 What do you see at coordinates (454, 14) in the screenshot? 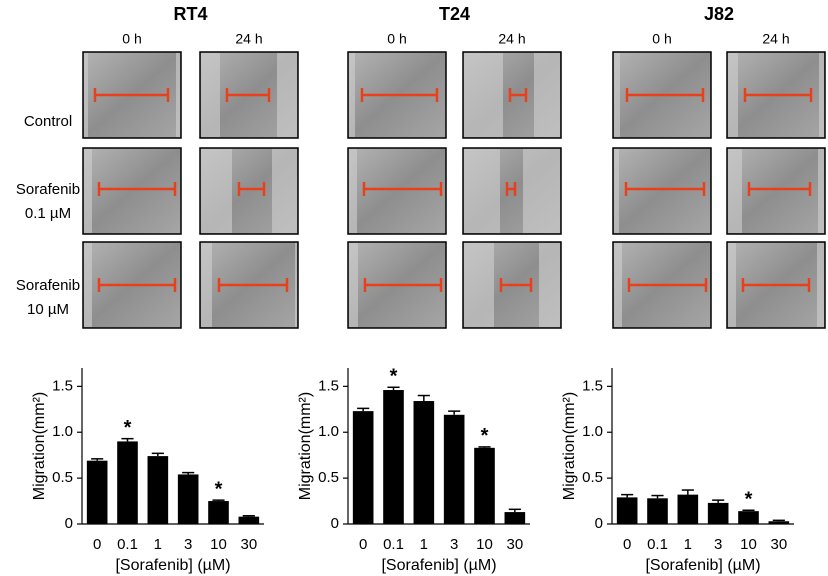
I see `cell-line-title: T24` at bounding box center [454, 14].